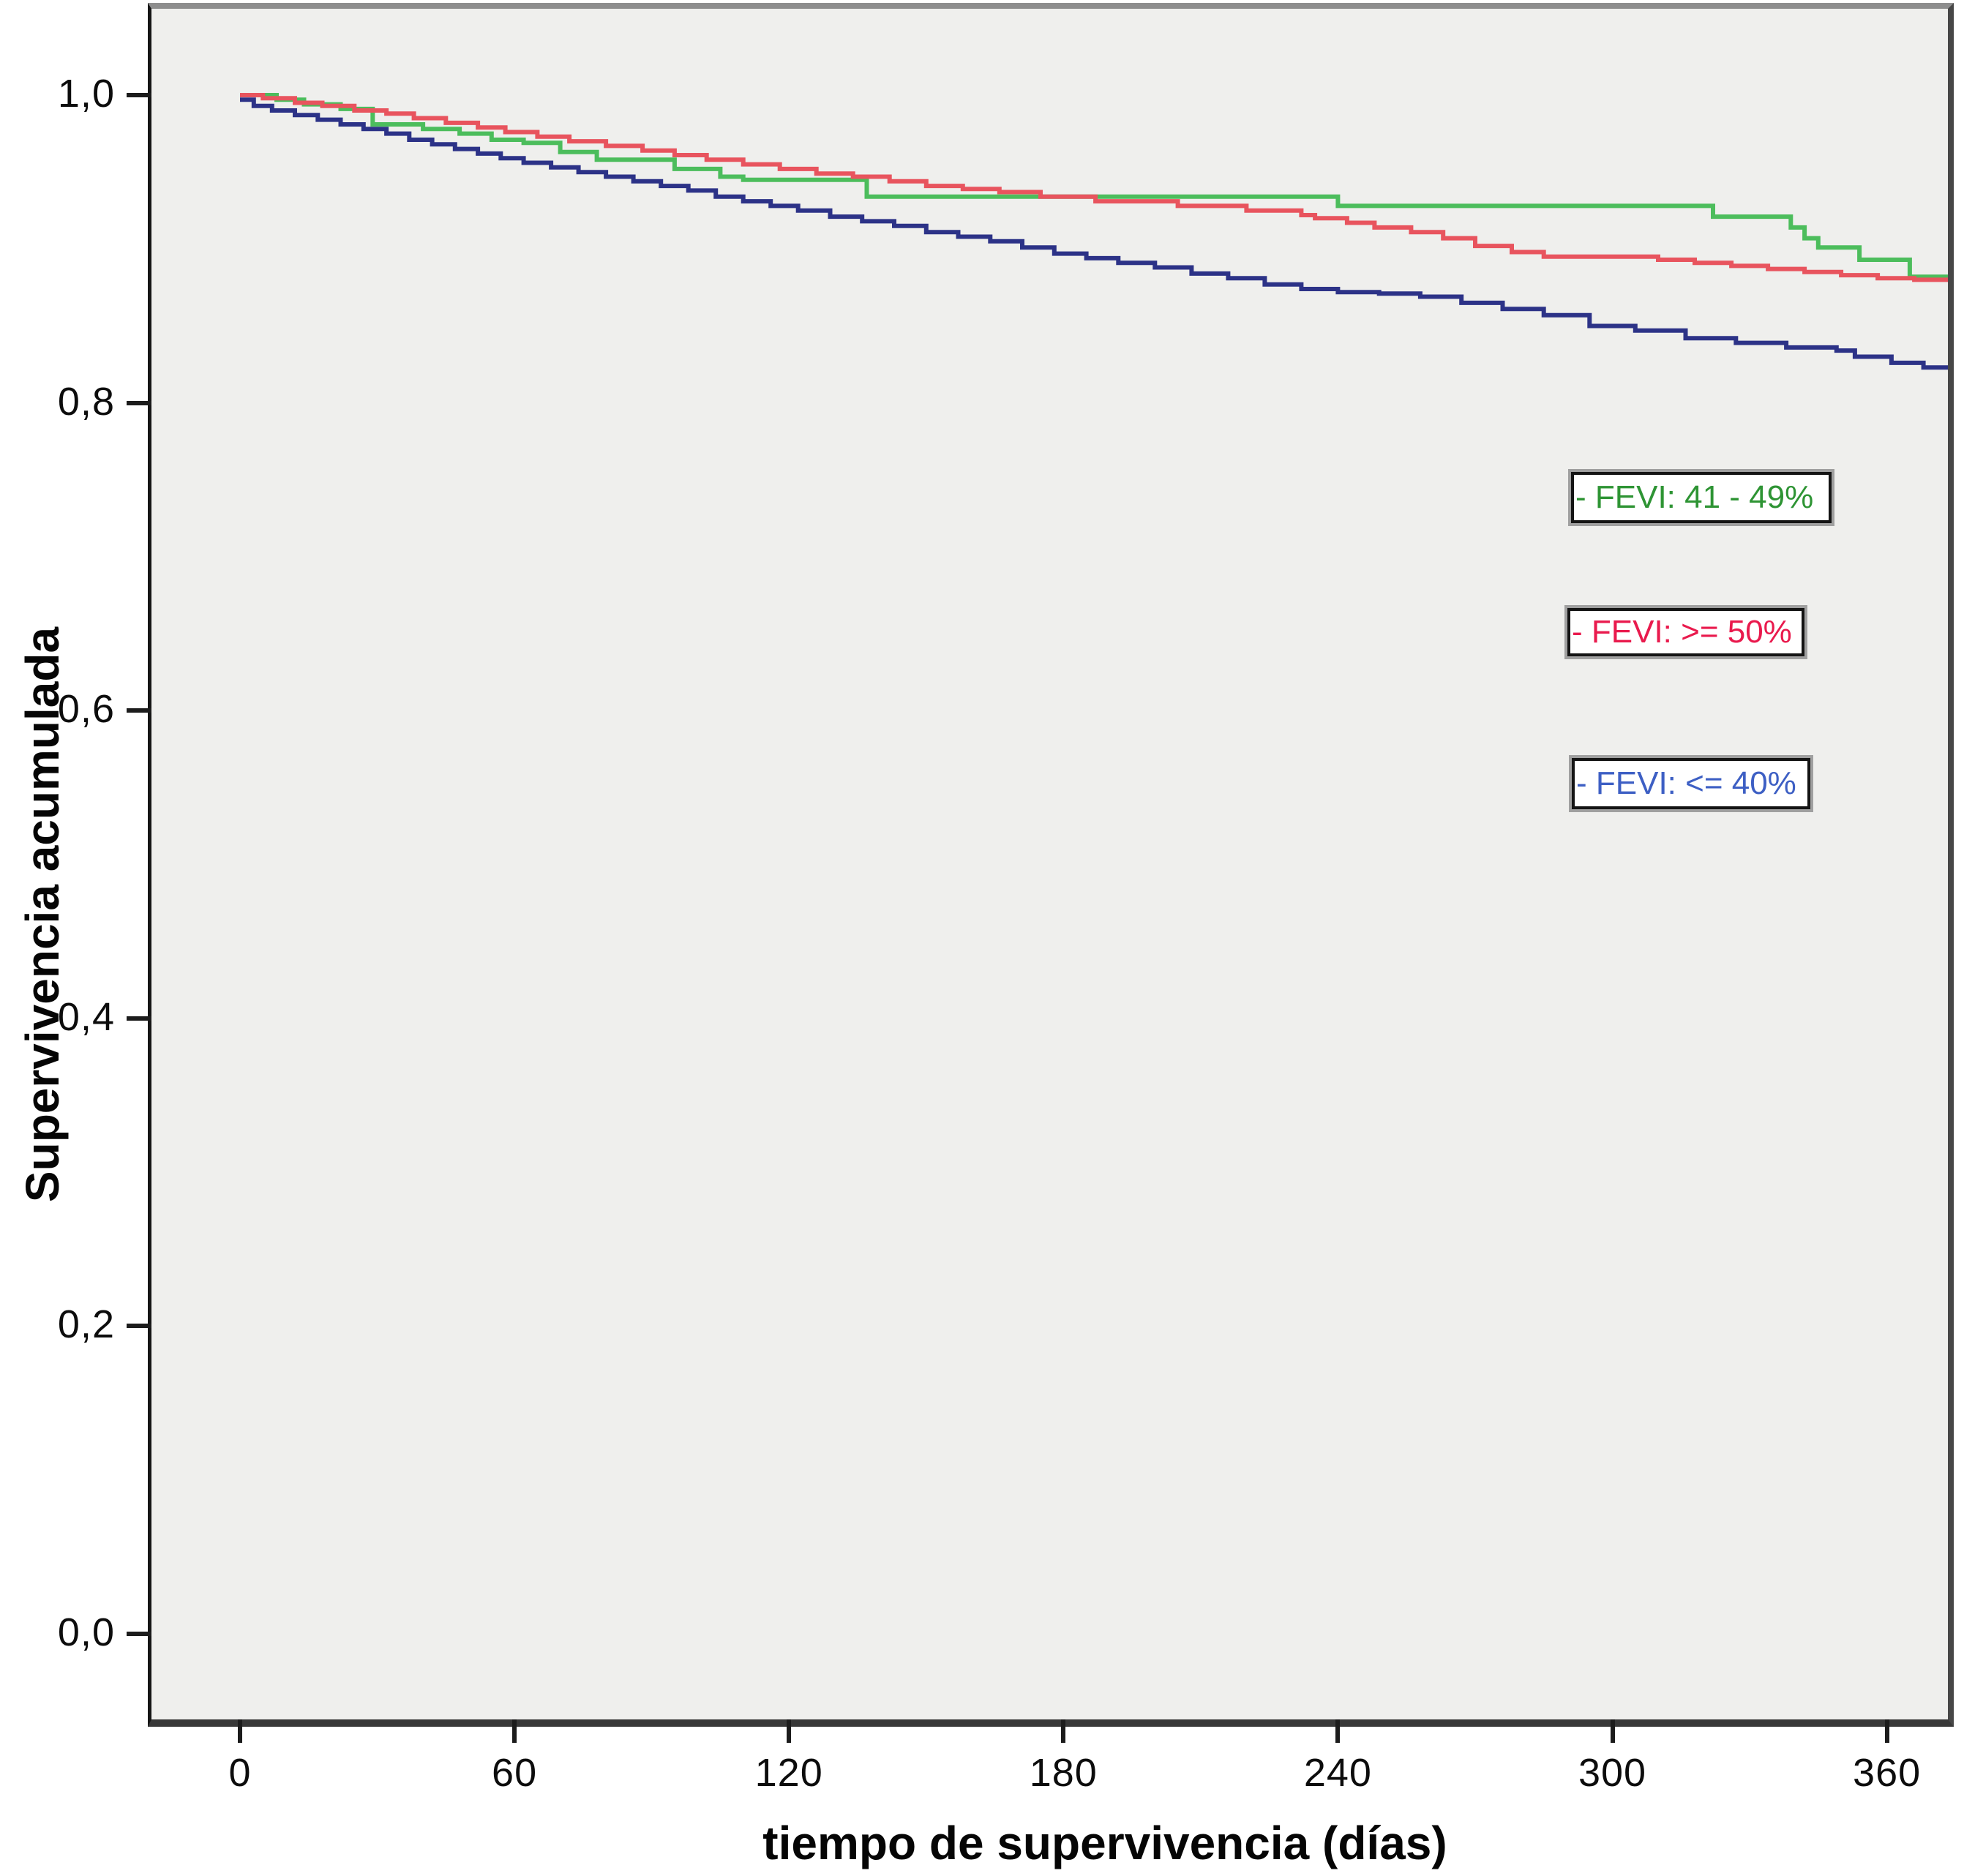  I want to click on x-tick-label: 180, so click(1063, 1773).